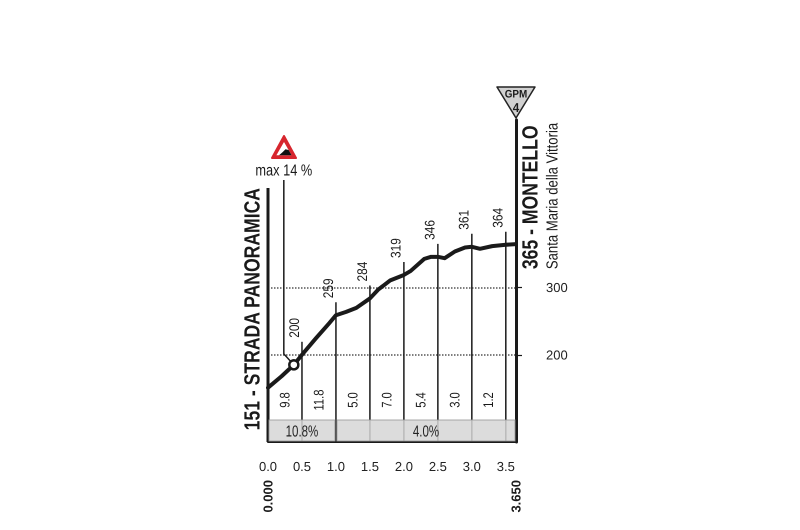 Image resolution: width=800 pixels, height=530 pixels. I want to click on data-label: 284, so click(362, 272).